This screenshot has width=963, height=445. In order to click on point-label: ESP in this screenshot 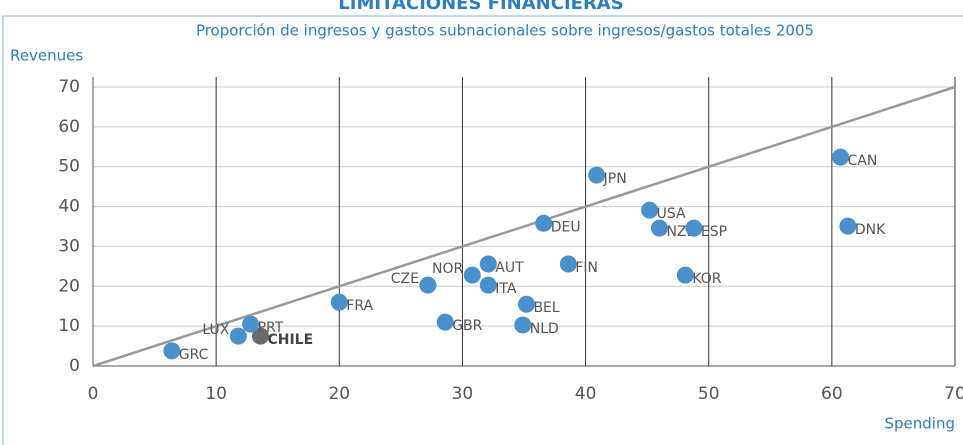, I will do `click(714, 232)`.